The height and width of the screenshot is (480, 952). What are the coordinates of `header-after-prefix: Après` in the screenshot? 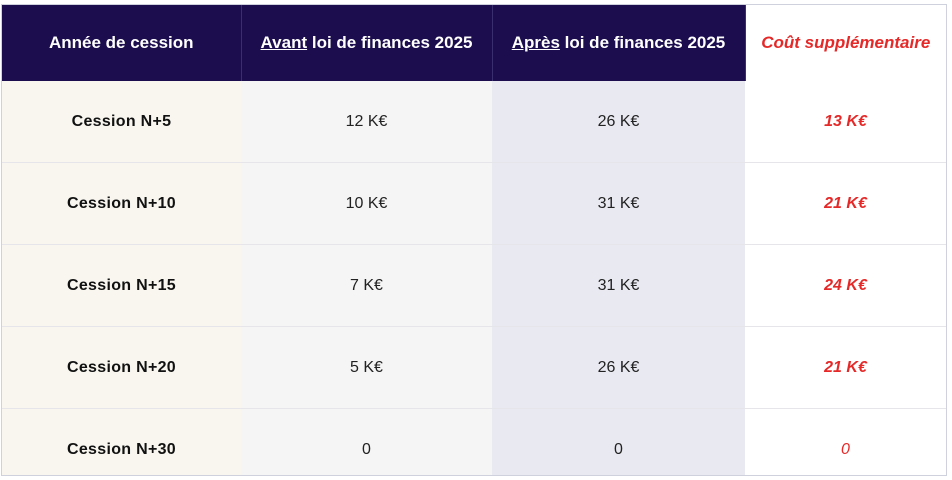 It's located at (535, 42).